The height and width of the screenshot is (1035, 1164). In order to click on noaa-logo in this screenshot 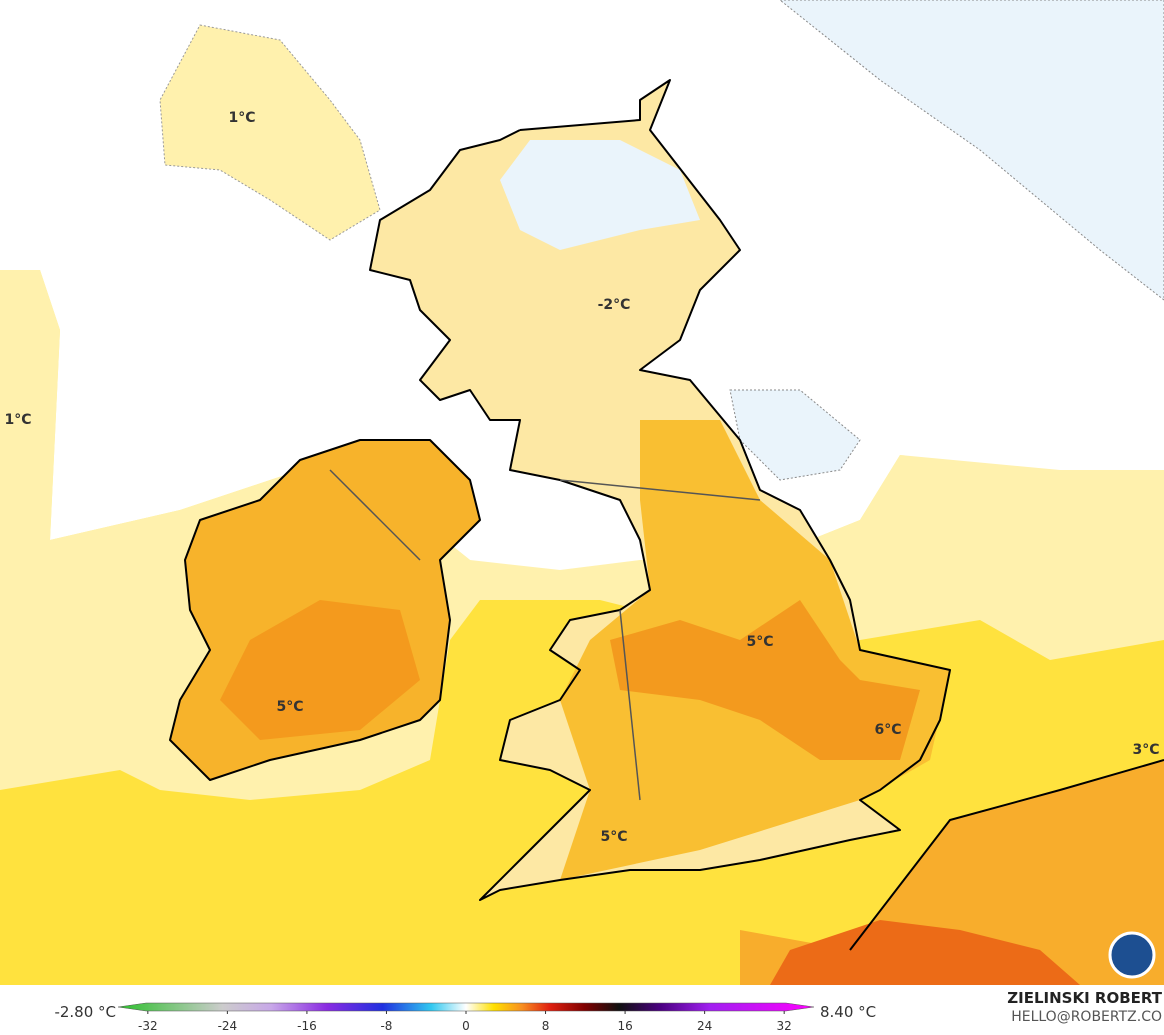, I will do `click(1132, 955)`.